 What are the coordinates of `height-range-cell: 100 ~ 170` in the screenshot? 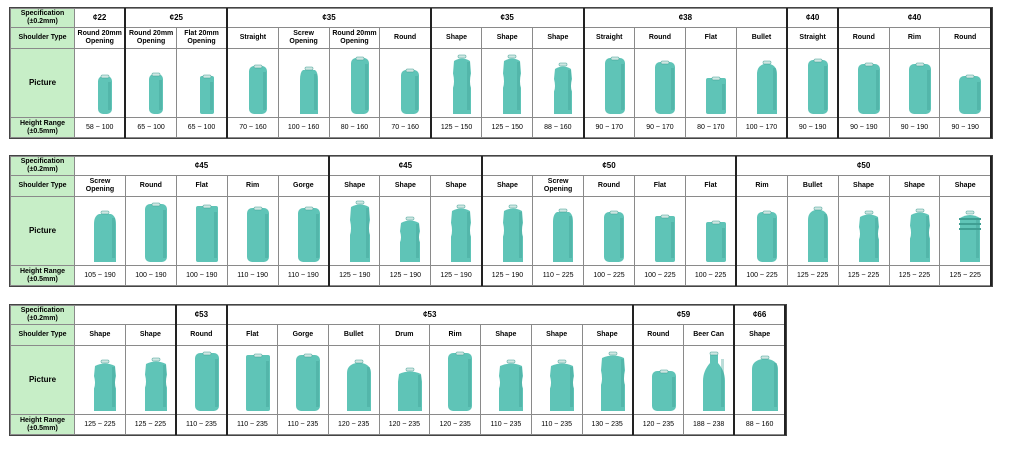 It's located at (762, 127).